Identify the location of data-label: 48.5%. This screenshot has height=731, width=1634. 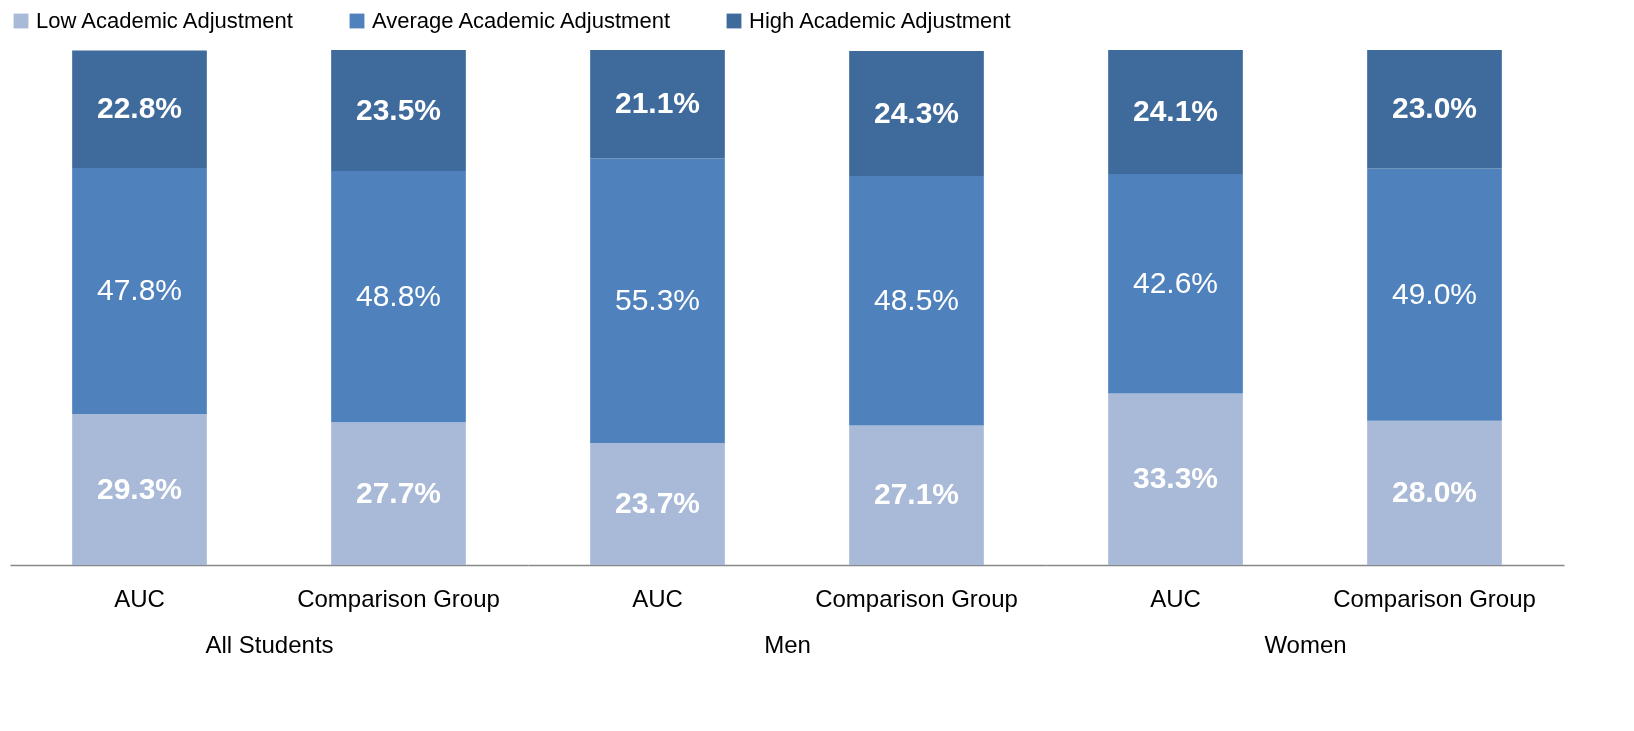
(916, 299).